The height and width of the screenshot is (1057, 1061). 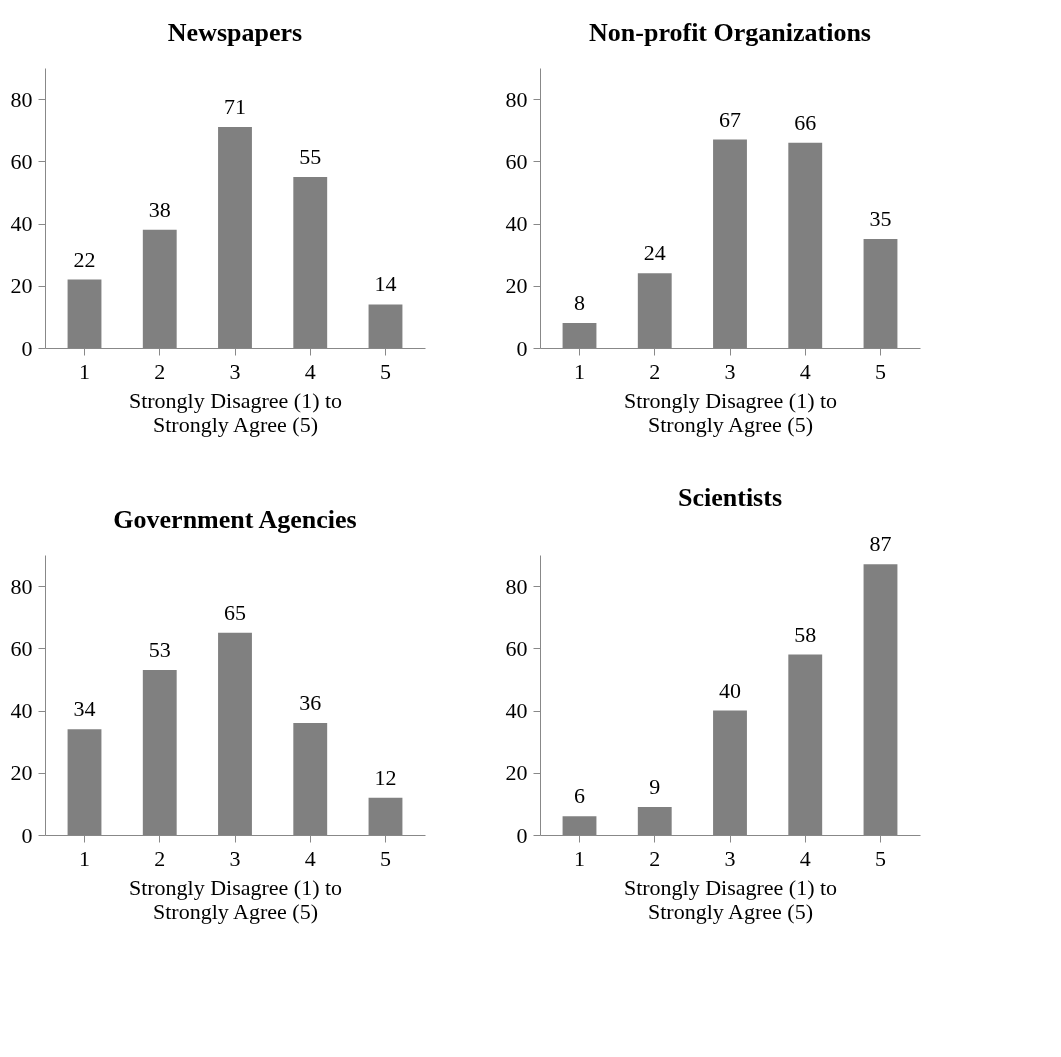 I want to click on data-label: 6, so click(x=579, y=796).